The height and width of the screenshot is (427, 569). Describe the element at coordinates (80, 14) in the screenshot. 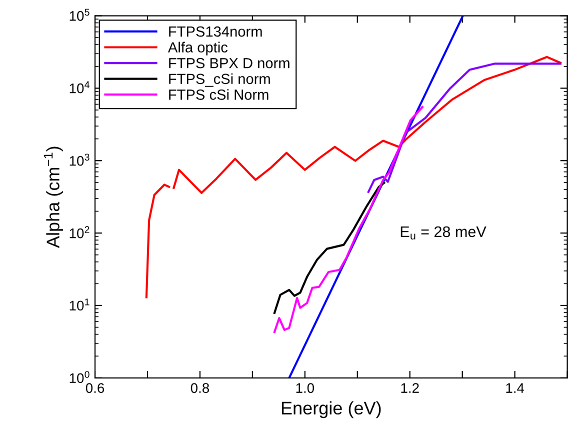

I see `y-tick-label: 10$^{5}$` at that location.